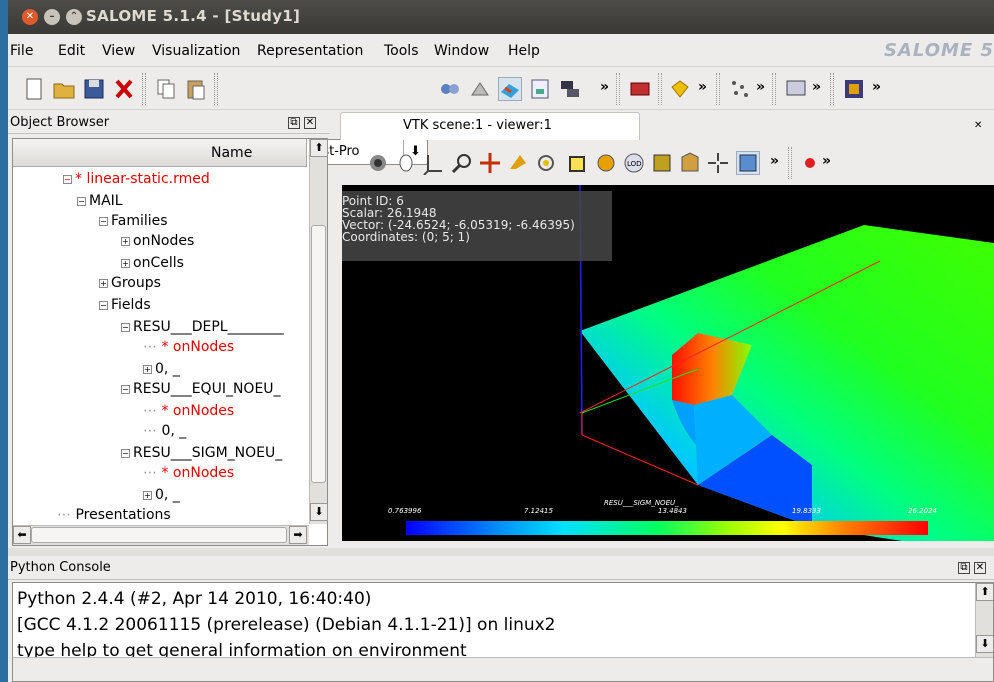  What do you see at coordinates (52, 17) in the screenshot?
I see `minimize-icon: –` at bounding box center [52, 17].